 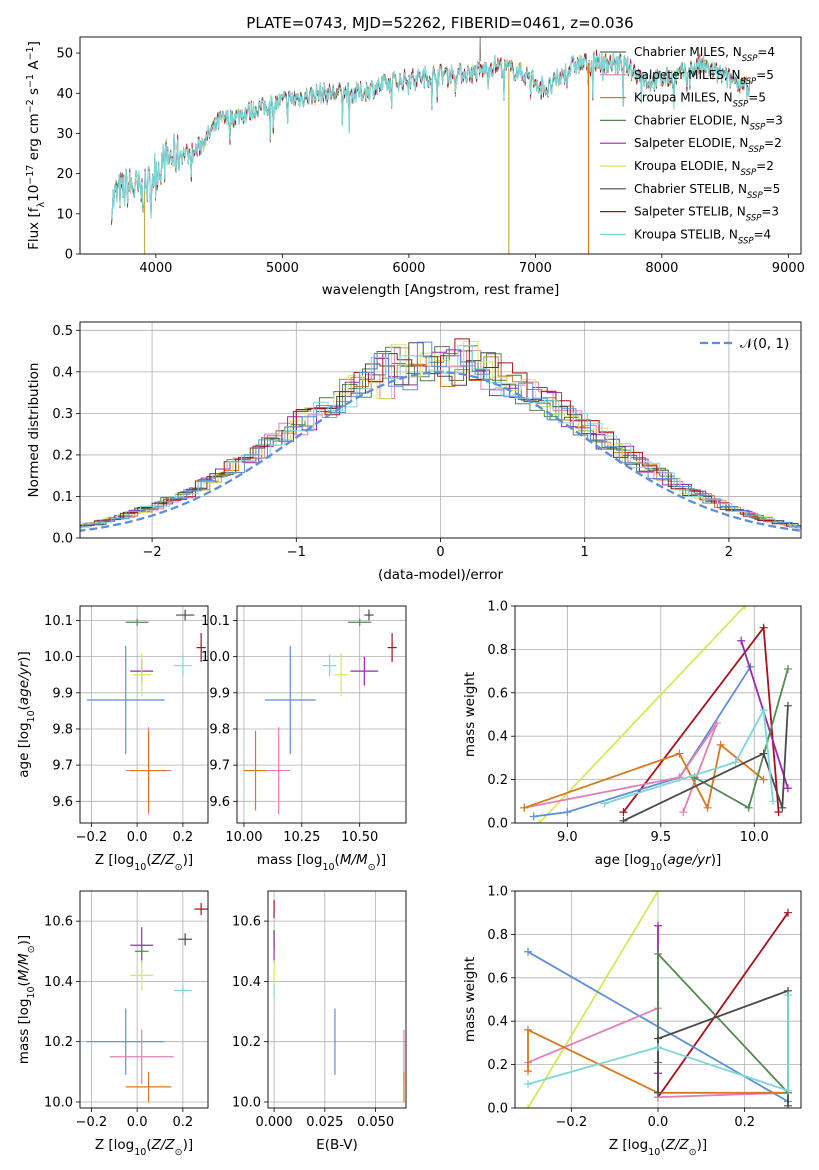 What do you see at coordinates (480, 51) in the screenshot?
I see `halpha-spike` at bounding box center [480, 51].